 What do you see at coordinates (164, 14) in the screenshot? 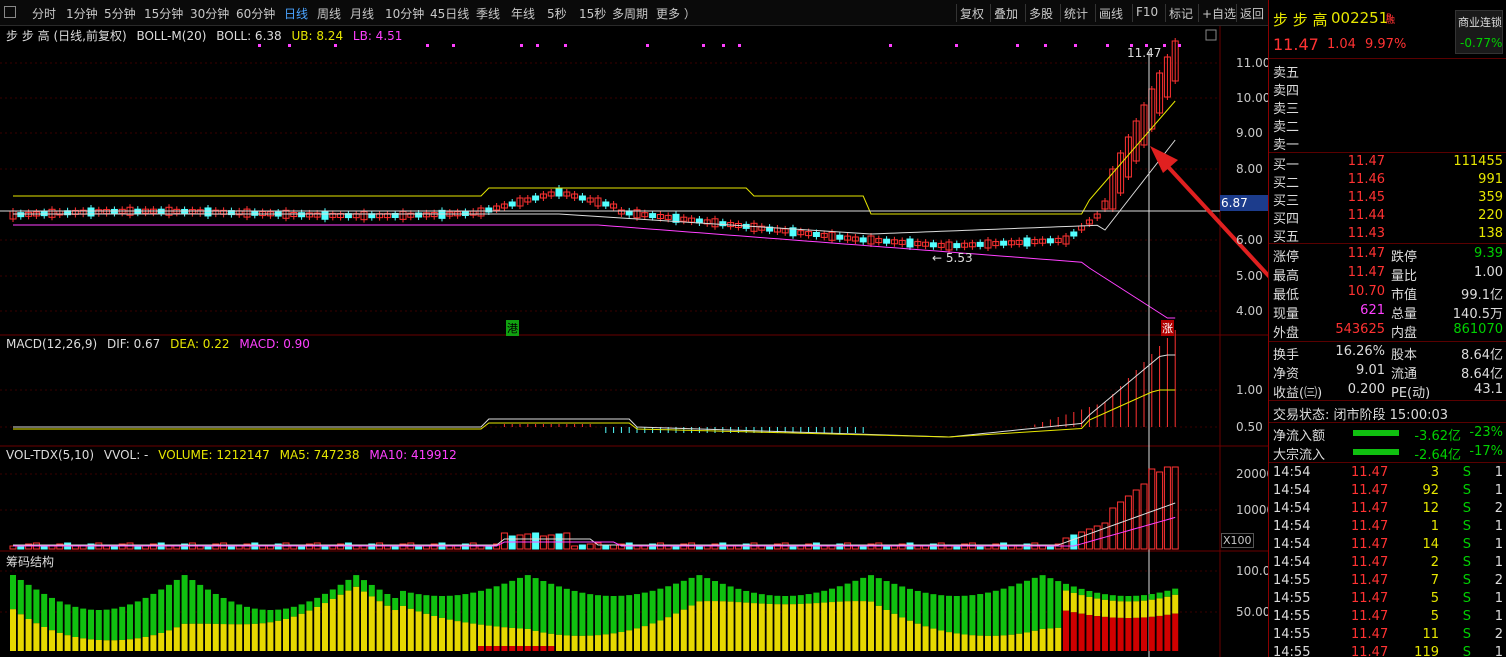
I see `period-tab-3: 15分钟` at bounding box center [164, 14].